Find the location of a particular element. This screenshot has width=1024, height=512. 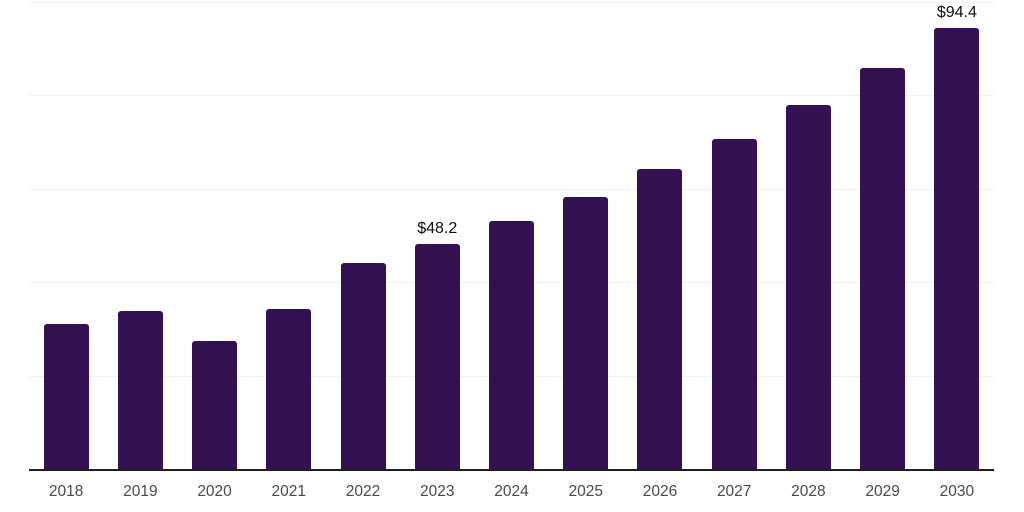

bar-2028 is located at coordinates (808, 287).